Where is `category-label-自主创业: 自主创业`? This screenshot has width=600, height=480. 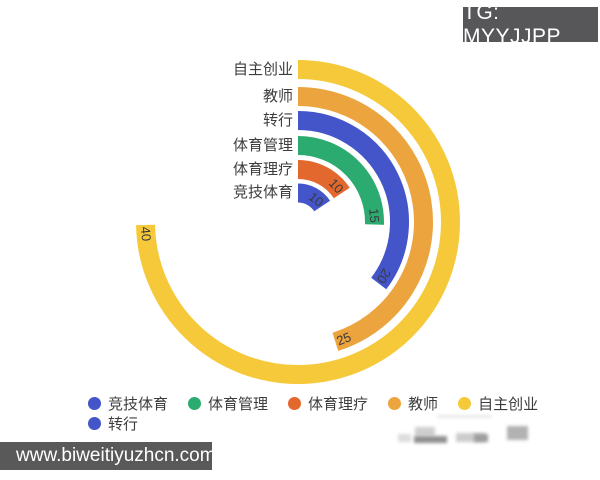 category-label-自主创业: 自主创业 is located at coordinates (262, 69).